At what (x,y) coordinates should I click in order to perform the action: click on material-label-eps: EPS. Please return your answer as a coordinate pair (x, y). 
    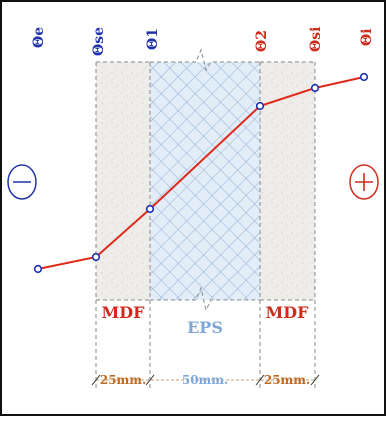
    Looking at the image, I should click on (205, 327).